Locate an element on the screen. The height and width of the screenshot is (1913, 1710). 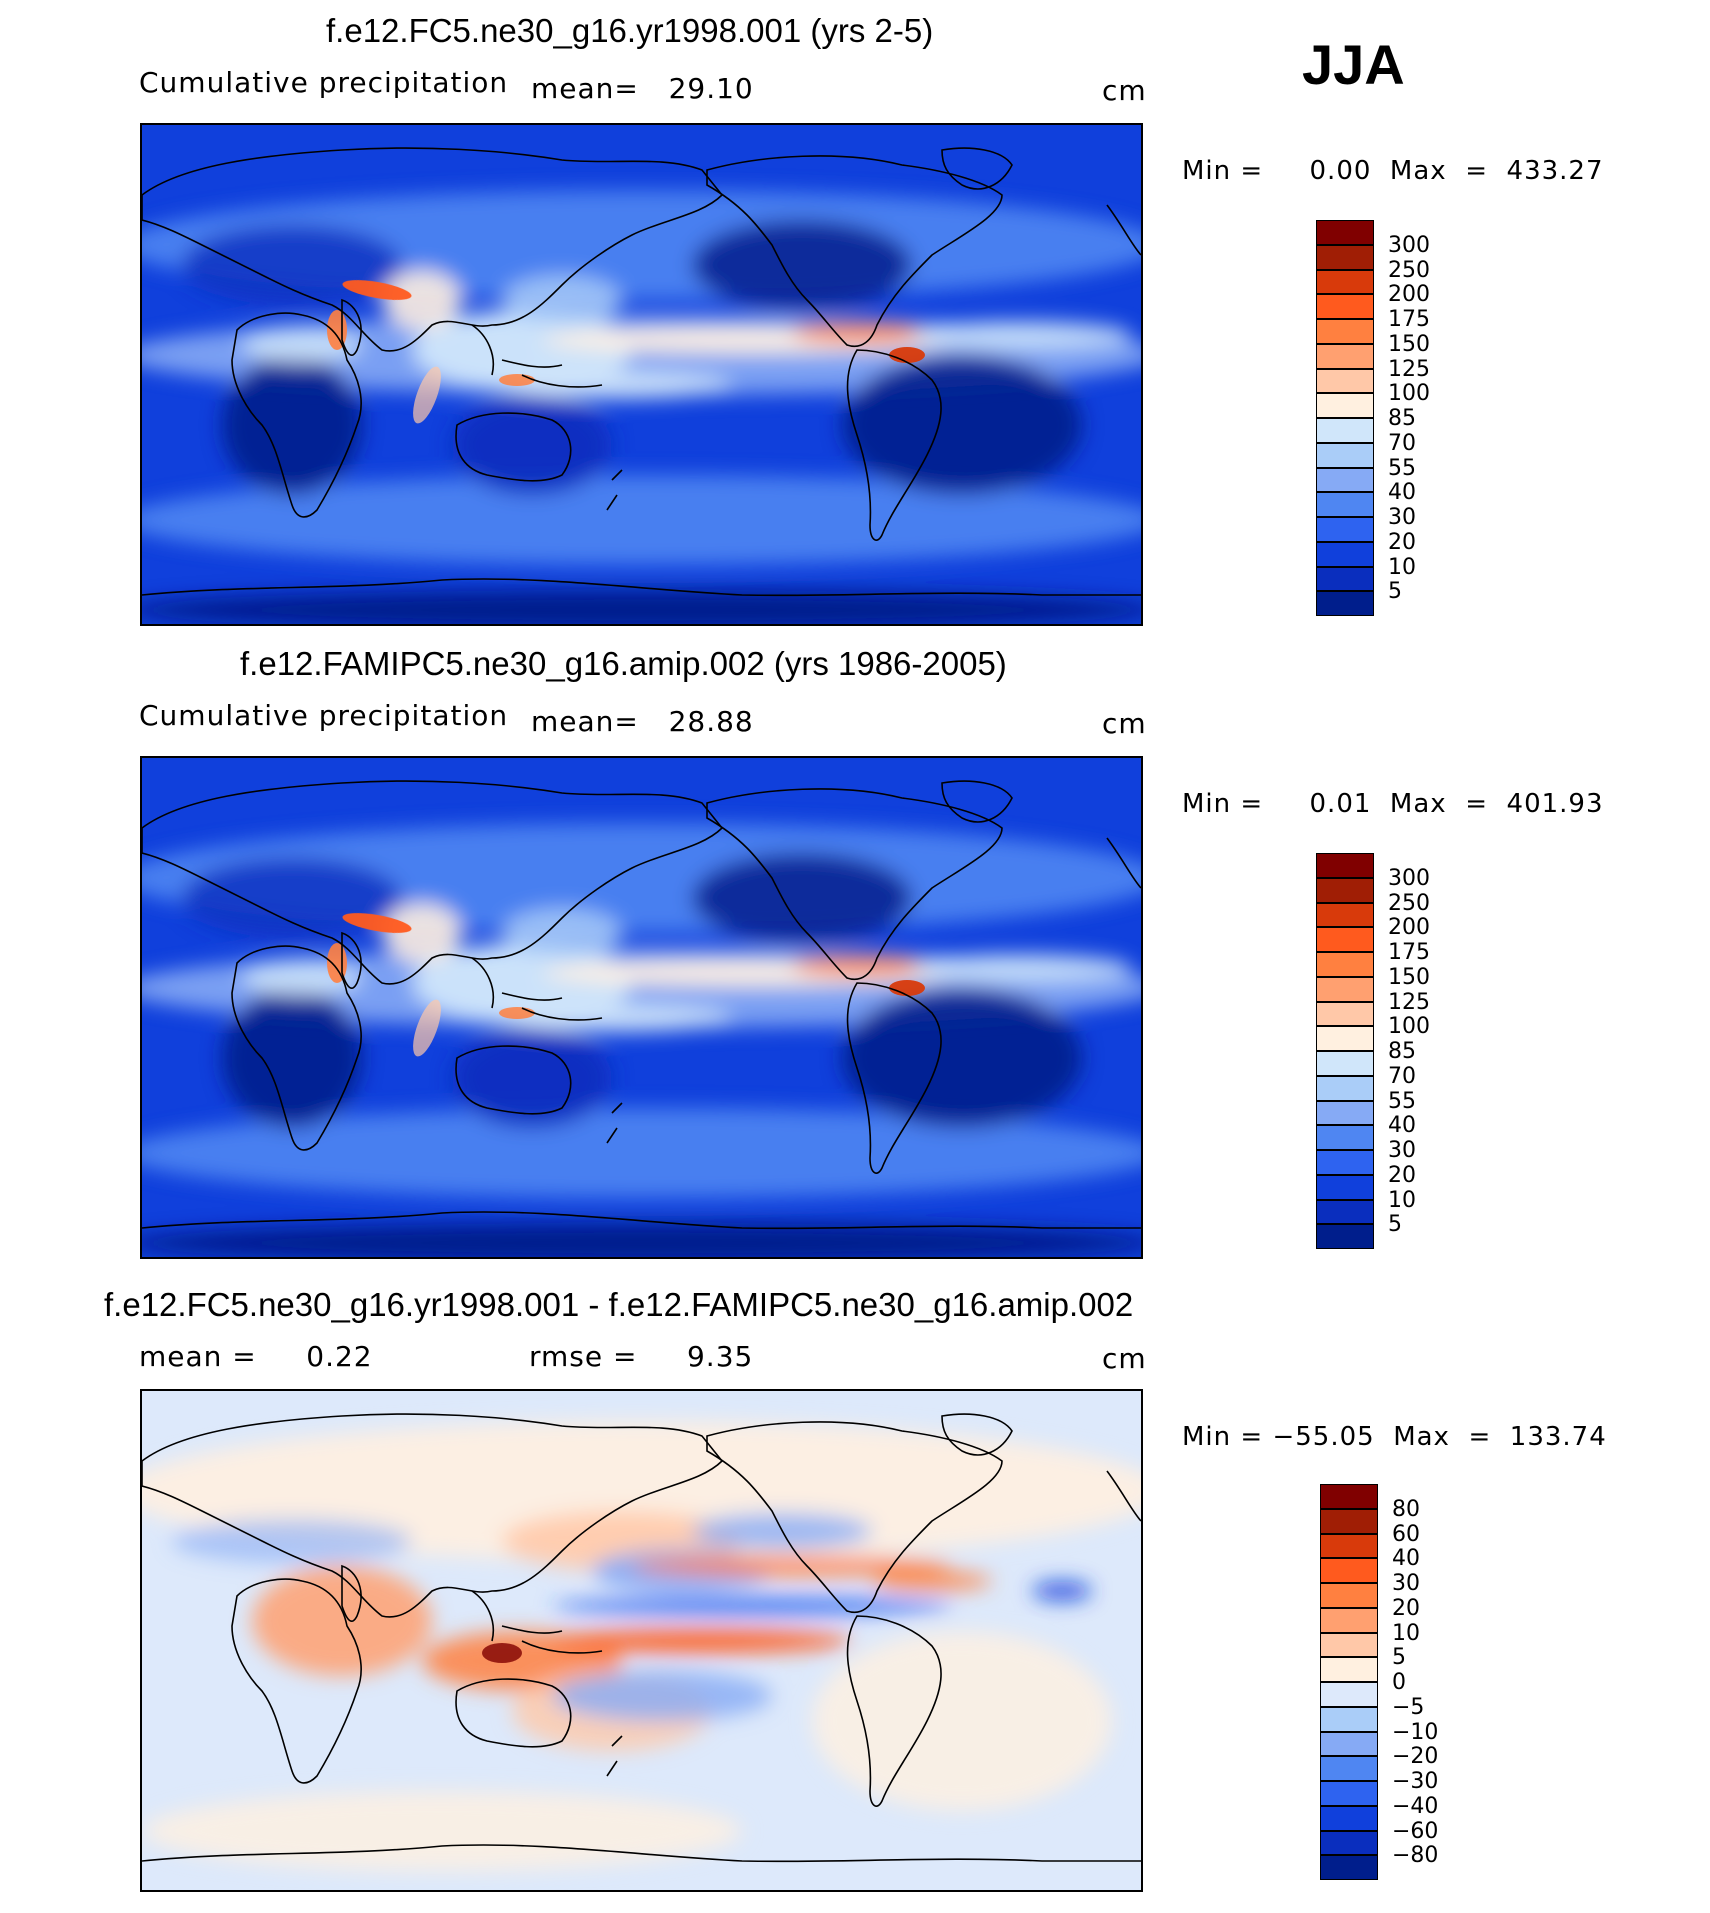
season-label: JJA is located at coordinates (1353, 64).